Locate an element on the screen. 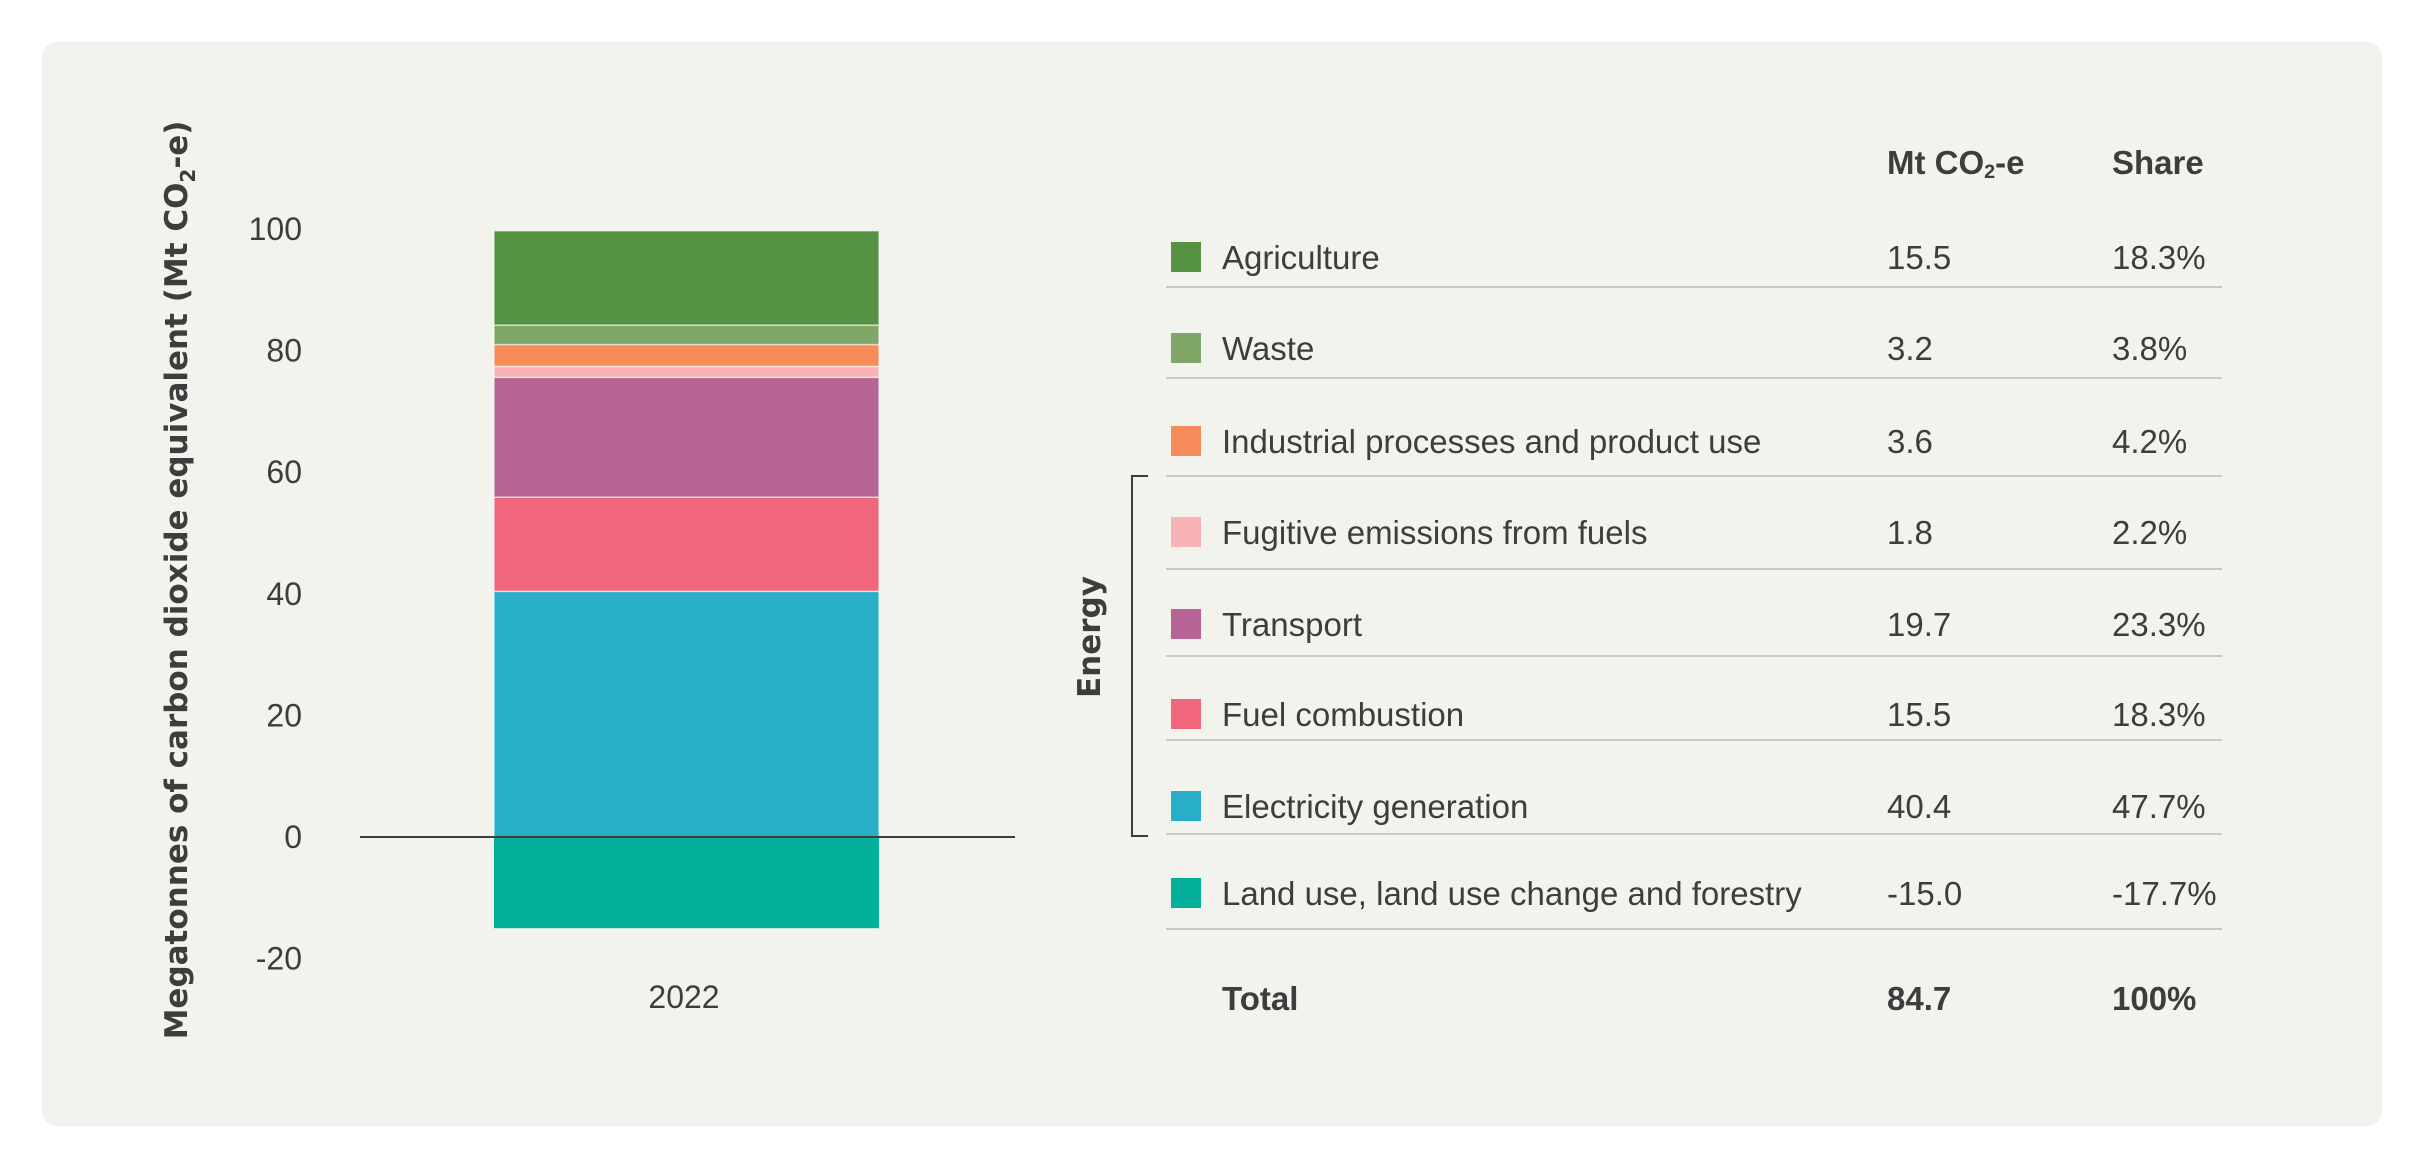 This screenshot has height=1171, width=2426. total-value: 84.7 is located at coordinates (1919, 998).